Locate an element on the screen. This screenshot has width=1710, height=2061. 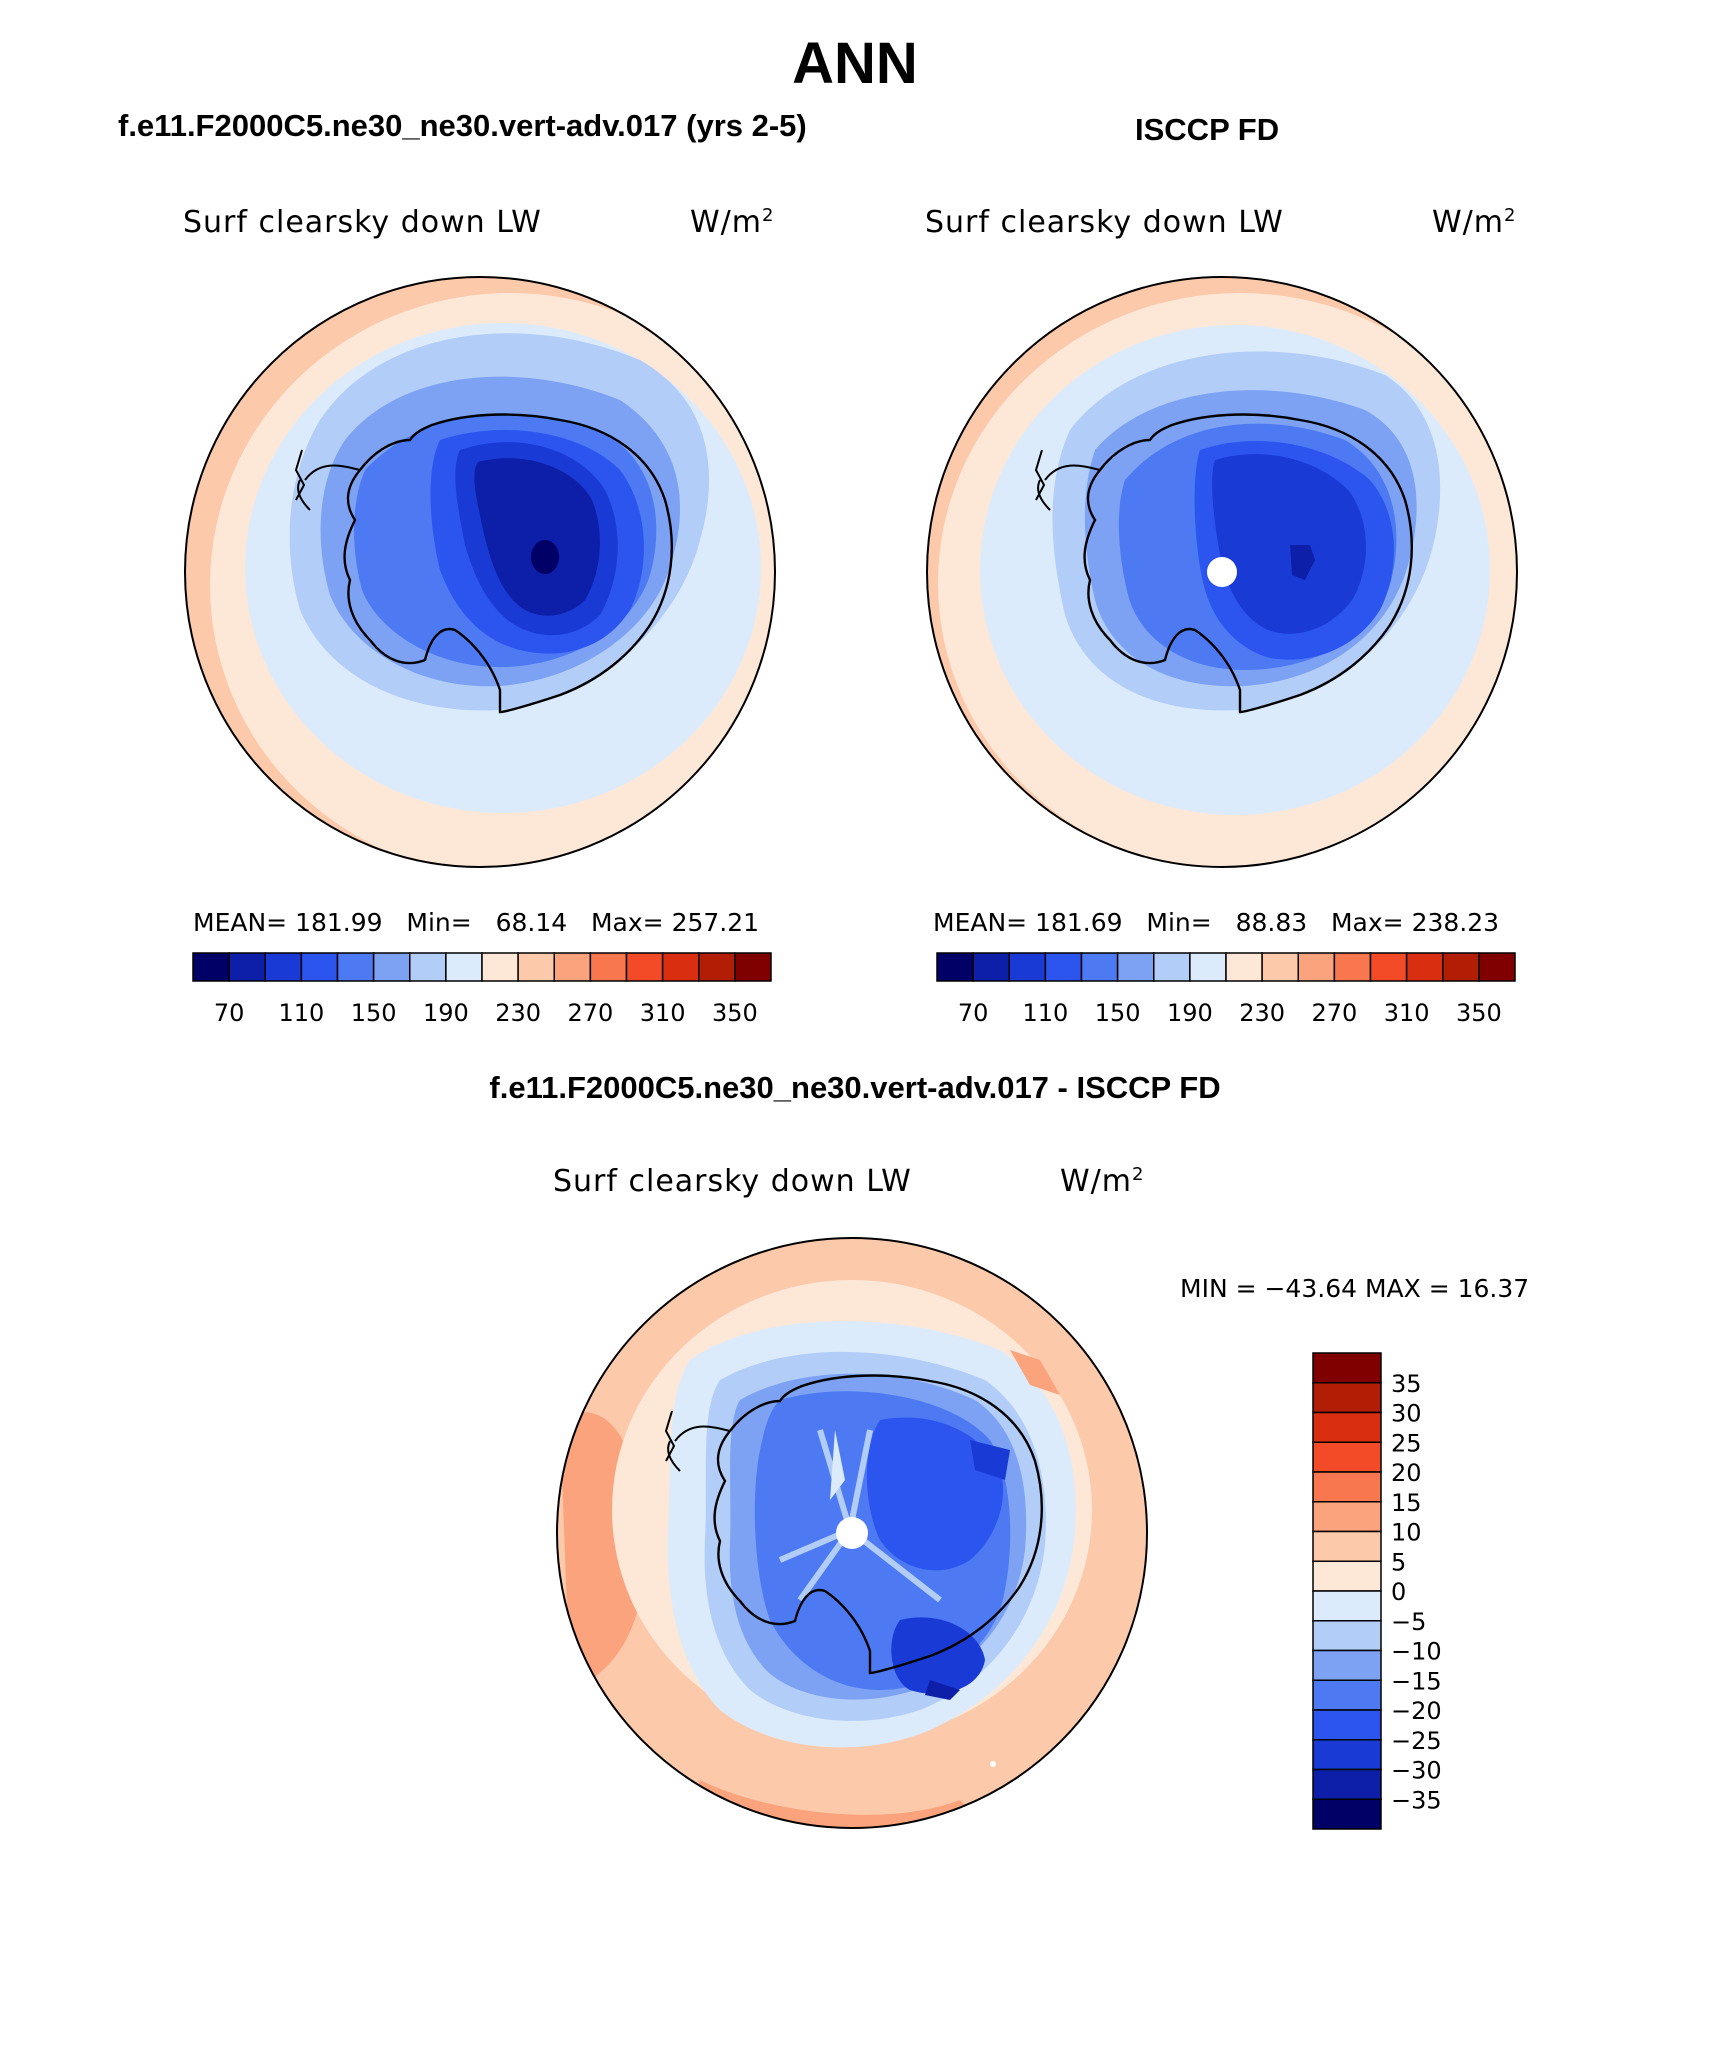
panel-model-colorbar-tick-label: 310 is located at coordinates (663, 1013).